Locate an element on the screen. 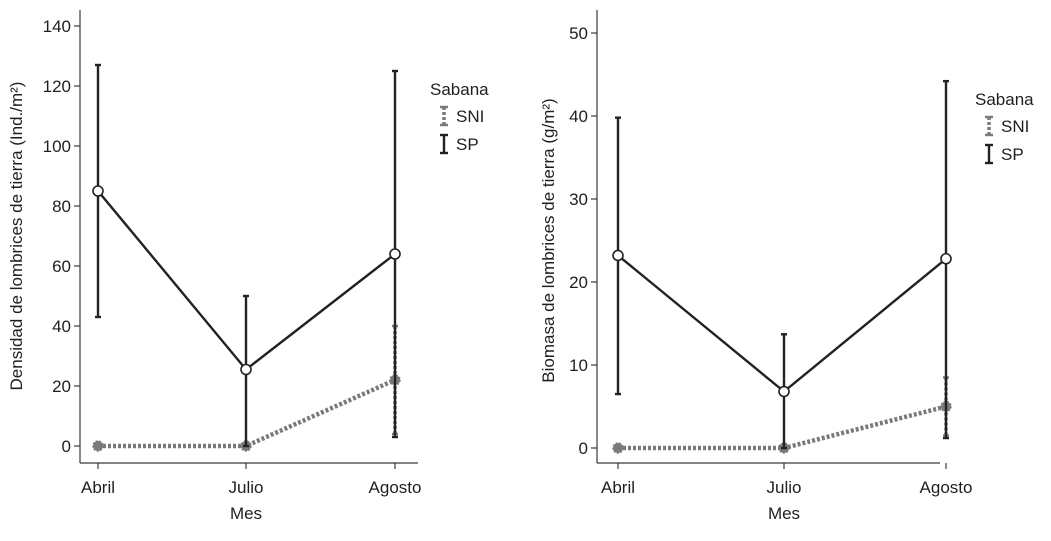 The height and width of the screenshot is (541, 1051). y-tick-label: 100 is located at coordinates (57, 146).